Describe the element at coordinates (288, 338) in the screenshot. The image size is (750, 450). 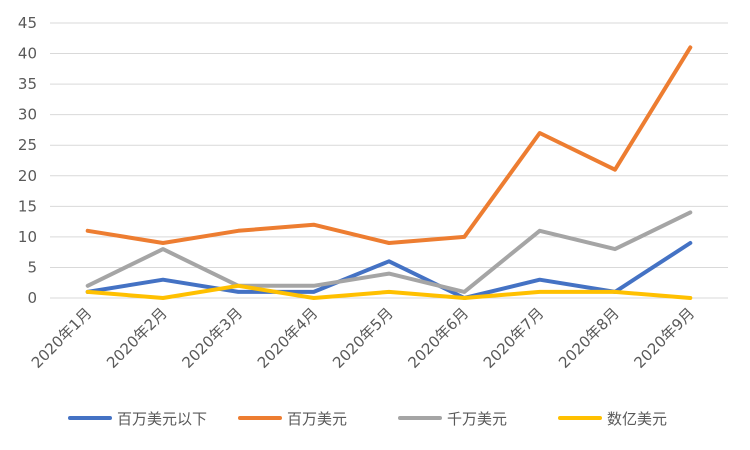
I see `x-tick-label: 2020年4月` at that location.